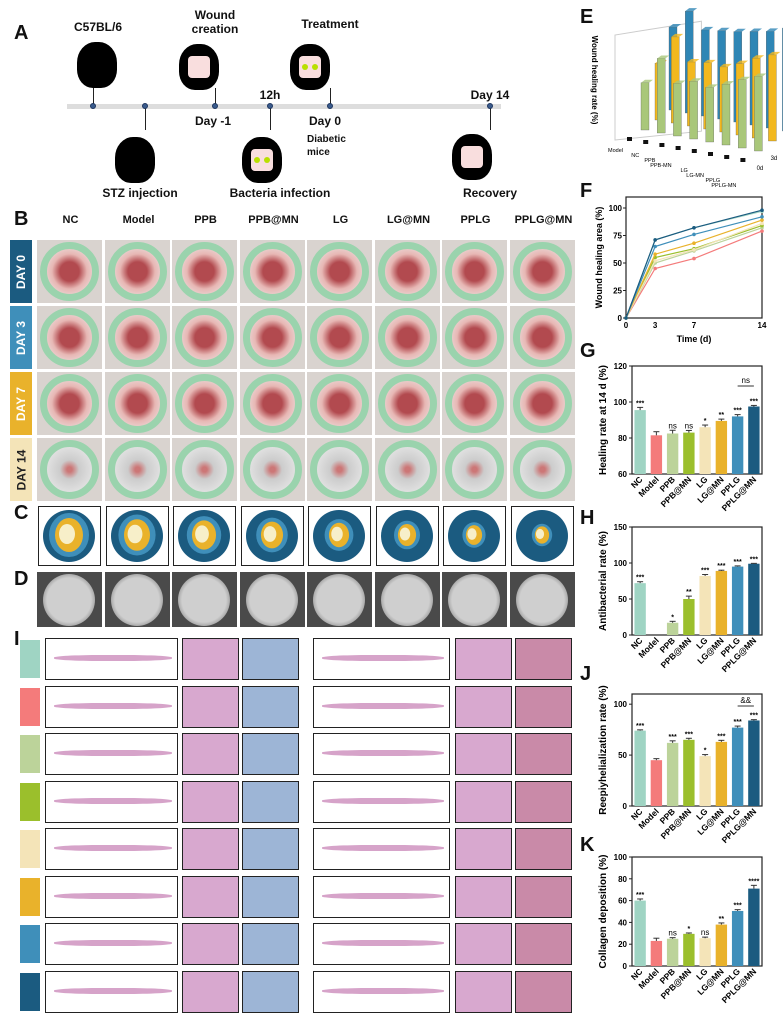 The image size is (783, 1022). What do you see at coordinates (660, 166) in the screenshot?
I see `x-tick-label: PPB-MN` at bounding box center [660, 166].